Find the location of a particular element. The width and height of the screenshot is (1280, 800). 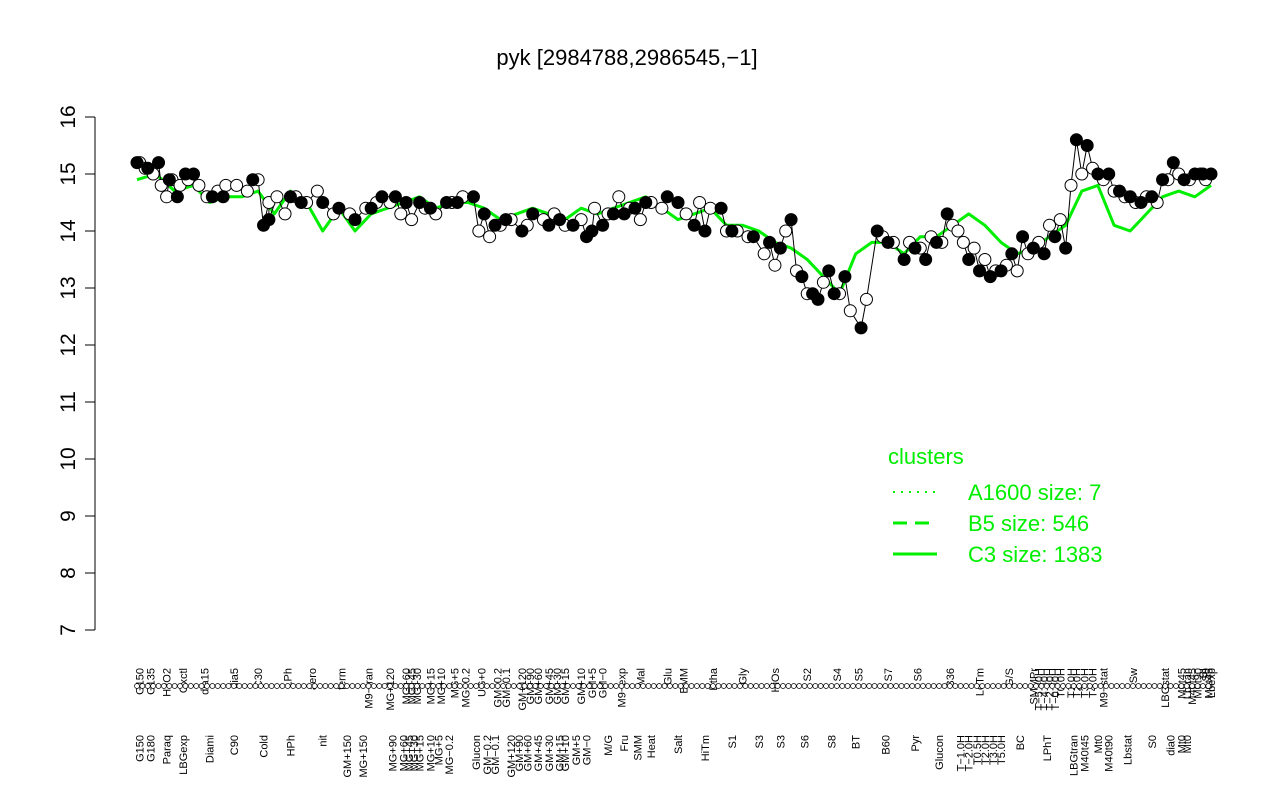

x-tick-label-lower: GM+120 is located at coordinates (512, 756).